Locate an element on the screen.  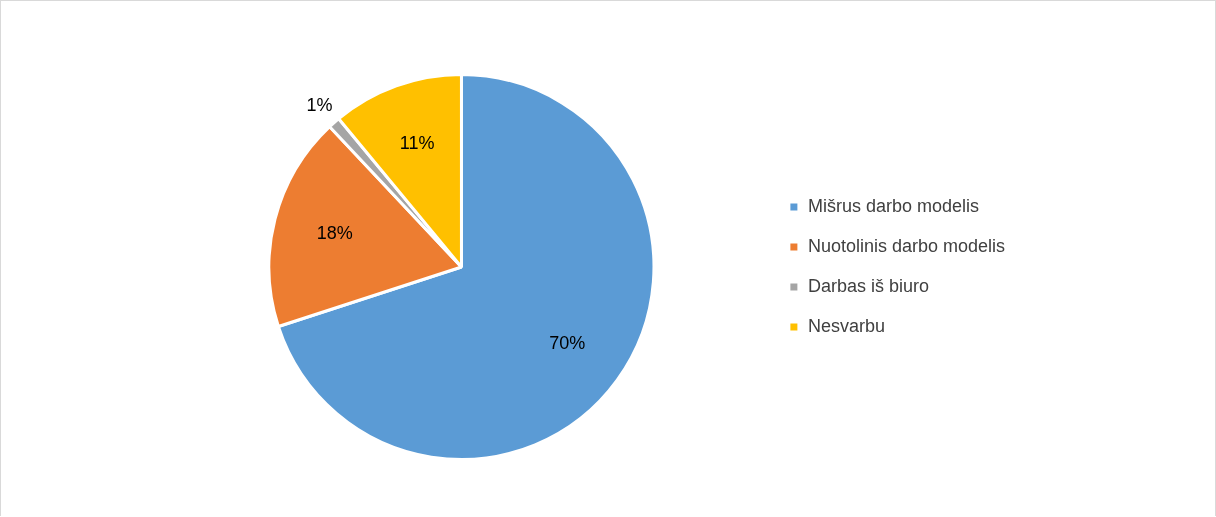
data-label: 70% is located at coordinates (567, 342).